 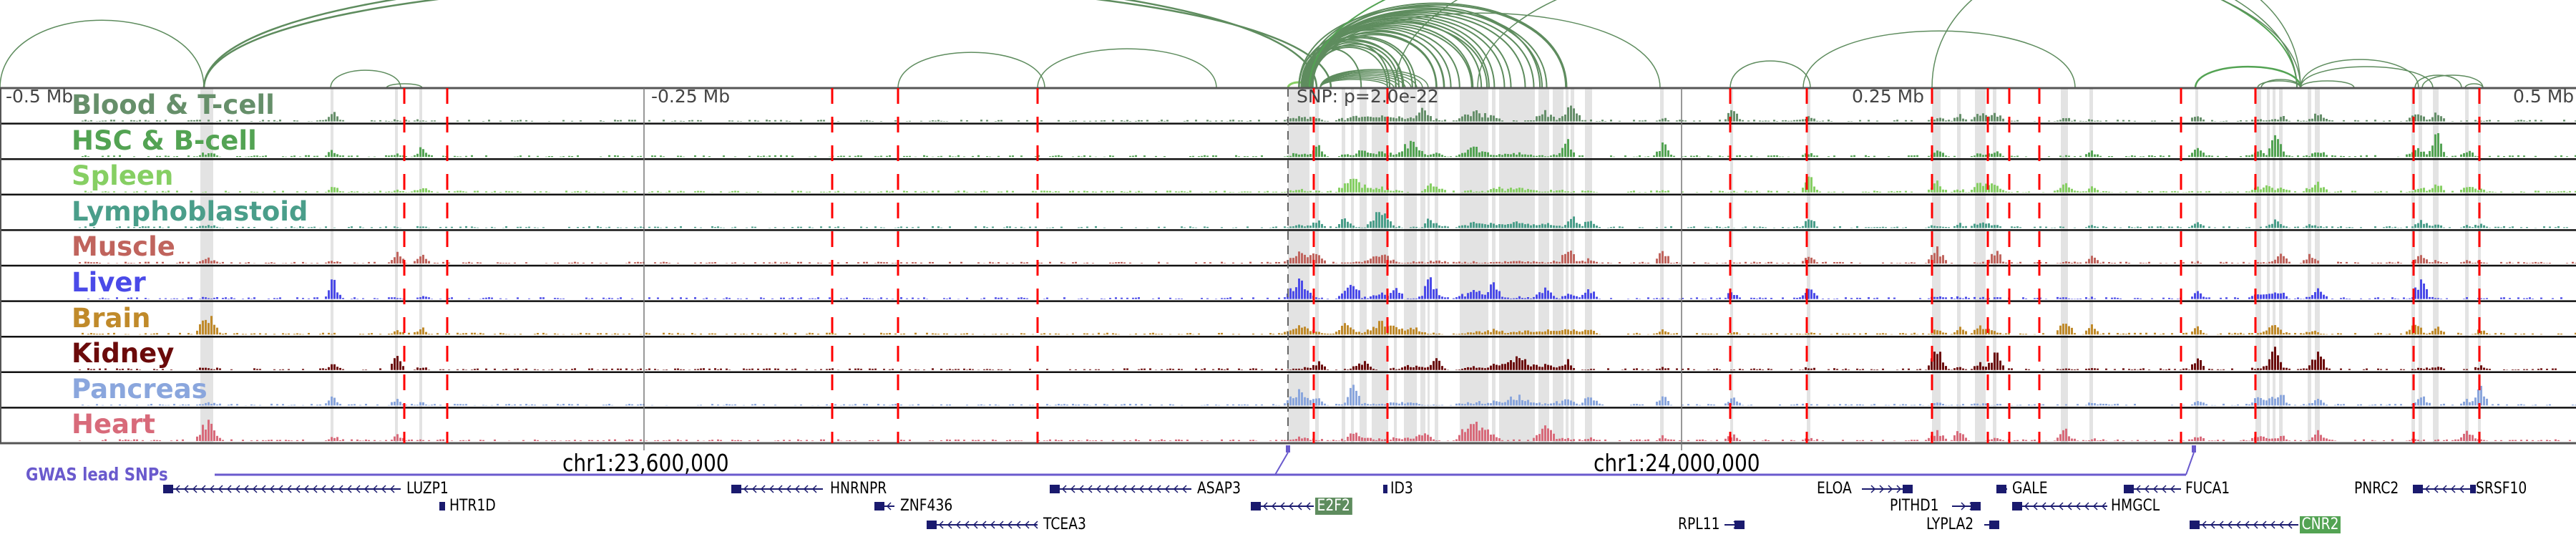 What do you see at coordinates (427, 489) in the screenshot?
I see `gene-label: LUZP1` at bounding box center [427, 489].